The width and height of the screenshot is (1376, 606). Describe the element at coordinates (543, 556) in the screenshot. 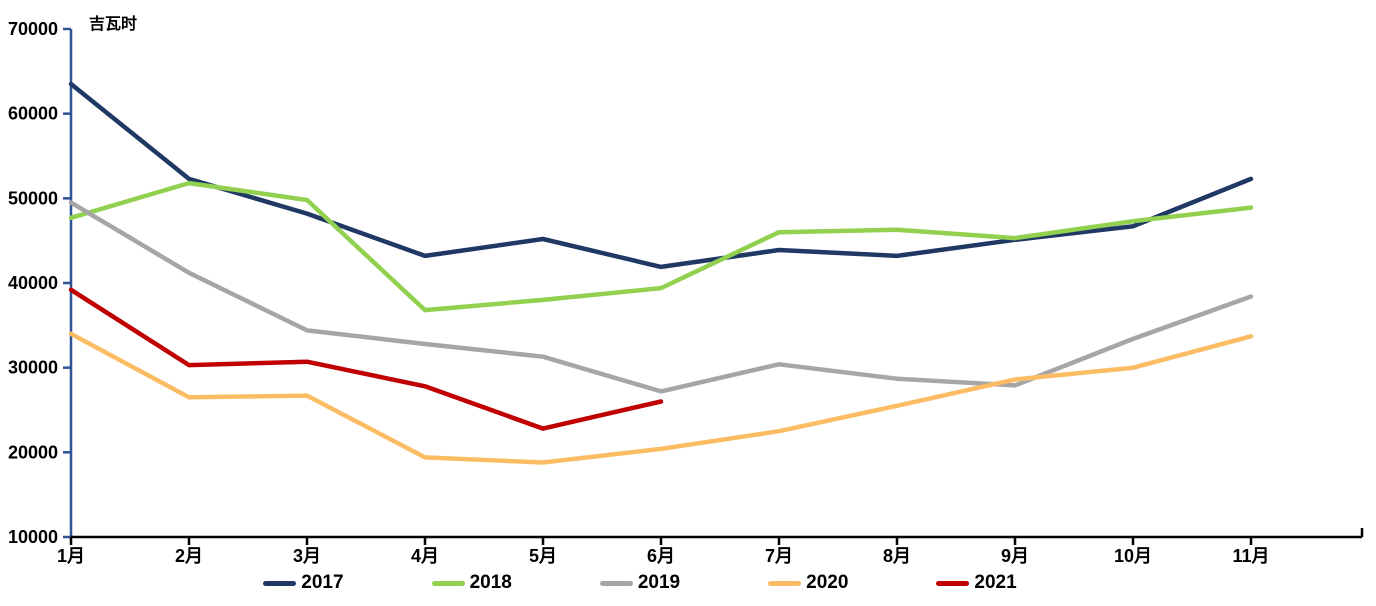

I see `x-tick-label-5月: 5月` at that location.